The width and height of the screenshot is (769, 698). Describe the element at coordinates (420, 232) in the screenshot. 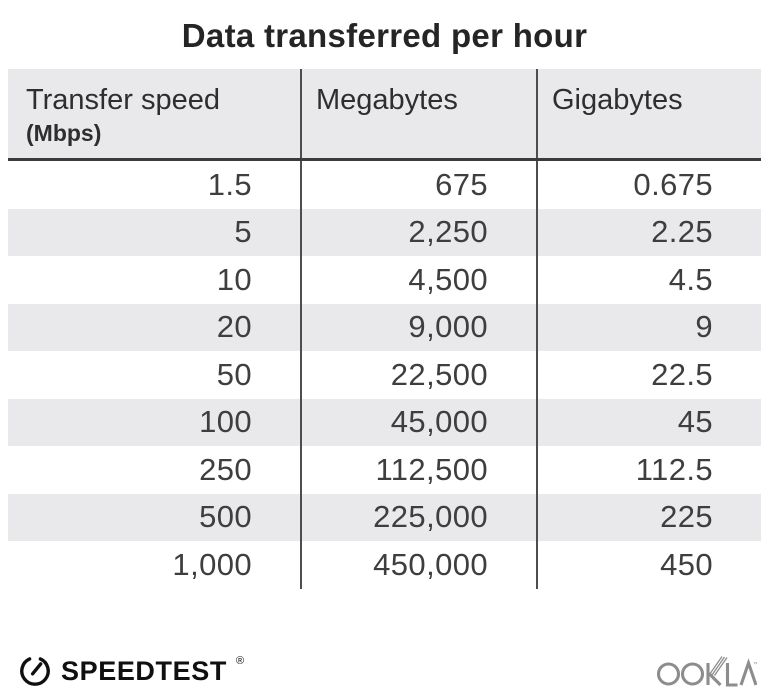

I see `cell-megabytes: 2,250` at that location.